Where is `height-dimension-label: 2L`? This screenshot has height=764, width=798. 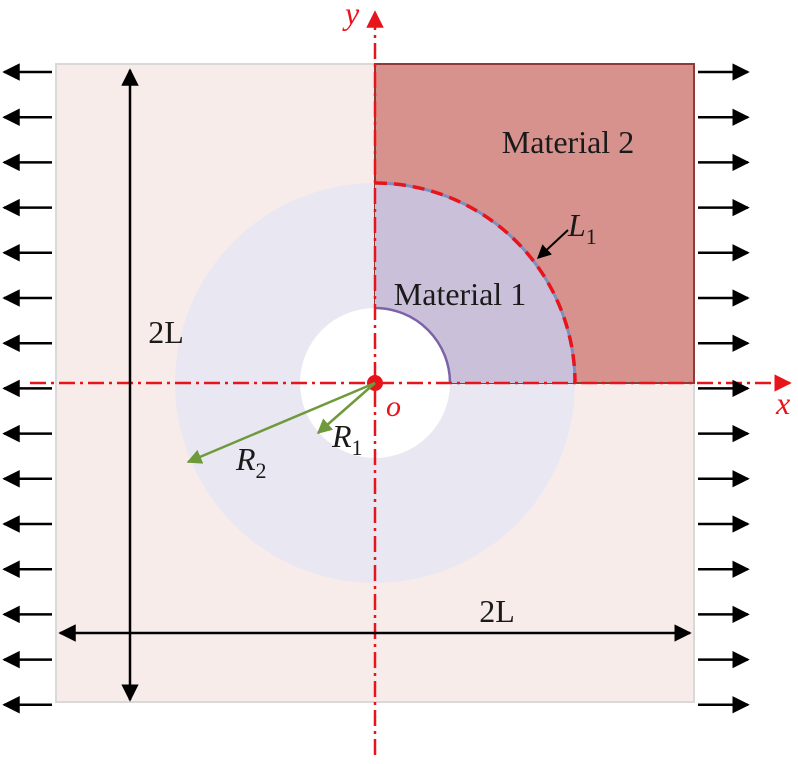
height-dimension-label: 2L is located at coordinates (166, 332).